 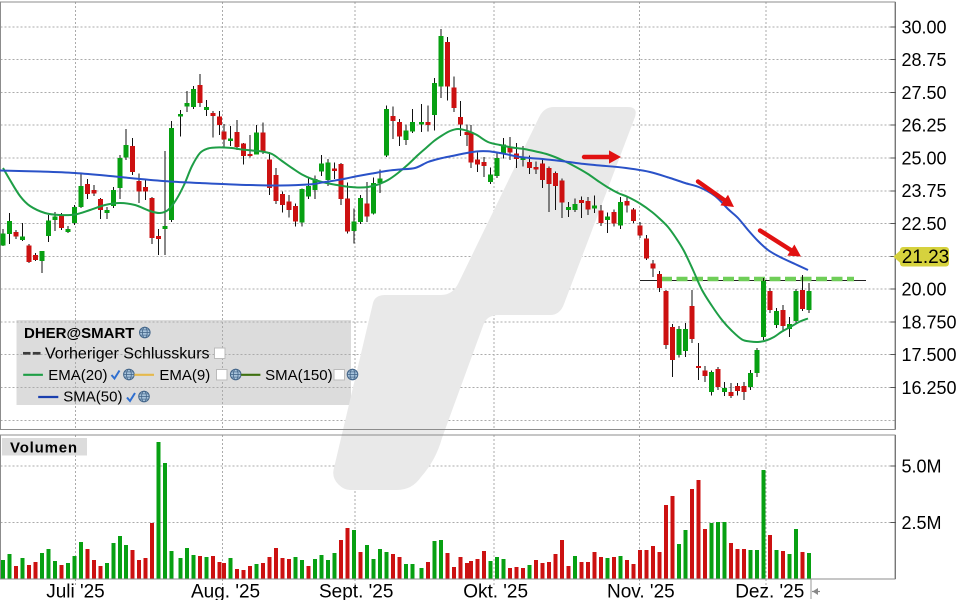 What do you see at coordinates (924, 27) in the screenshot?
I see `svg-text: 30.00` at bounding box center [924, 27].